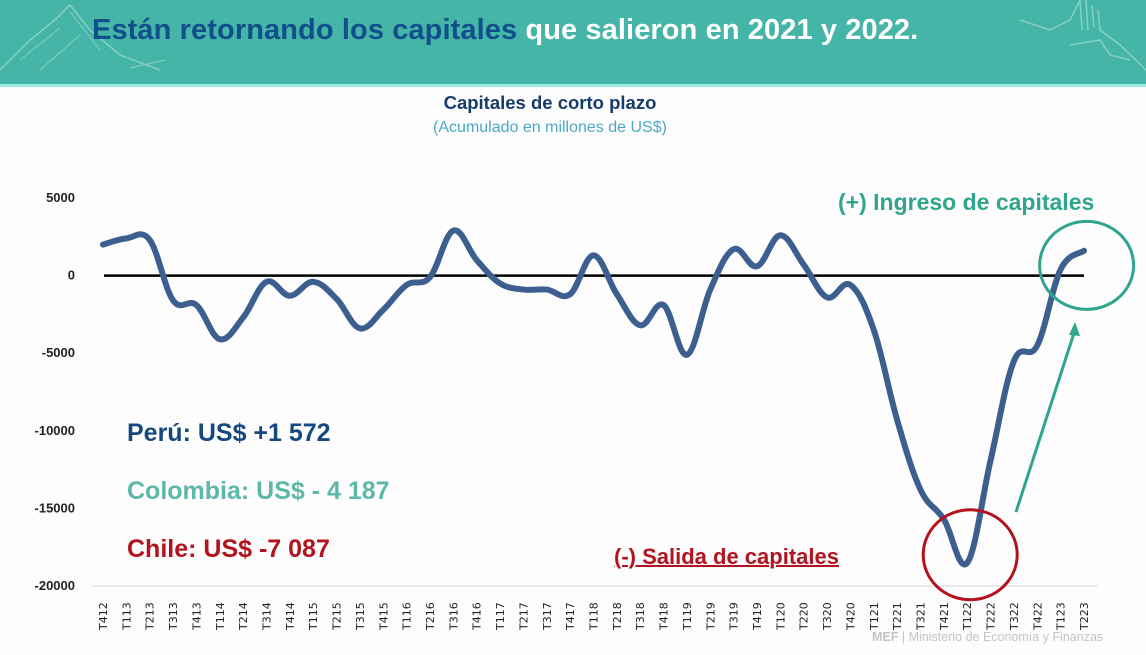 The image size is (1146, 655). What do you see at coordinates (617, 616) in the screenshot?
I see `x-tick-label: T218` at bounding box center [617, 616].